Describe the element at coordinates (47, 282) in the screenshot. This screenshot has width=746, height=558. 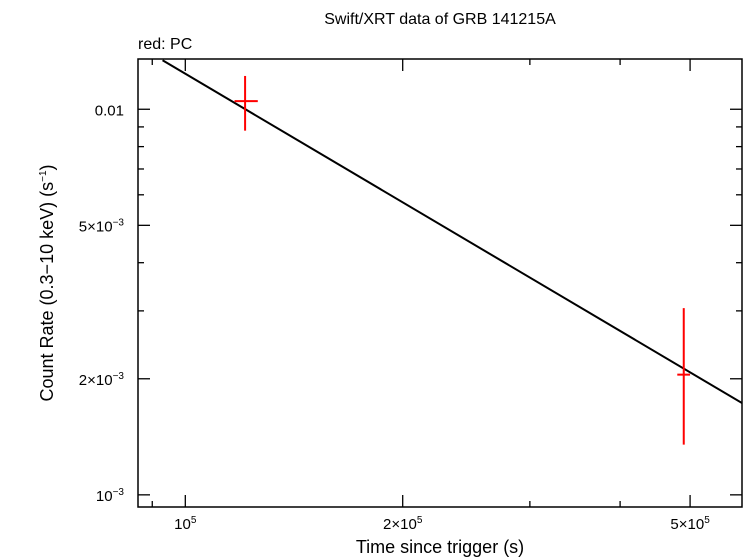
I see `y-axis-label: Count Rate (0.3−10 keV) (s−1)` at that location.